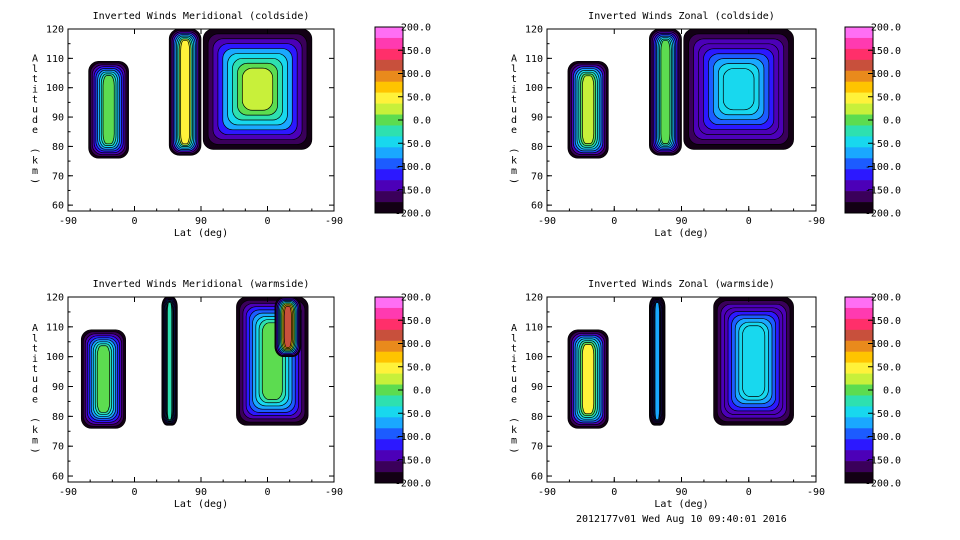 The width and height of the screenshot is (960, 540). Describe the element at coordinates (35, 171) in the screenshot. I see `y-axis-label-char: m` at that location.